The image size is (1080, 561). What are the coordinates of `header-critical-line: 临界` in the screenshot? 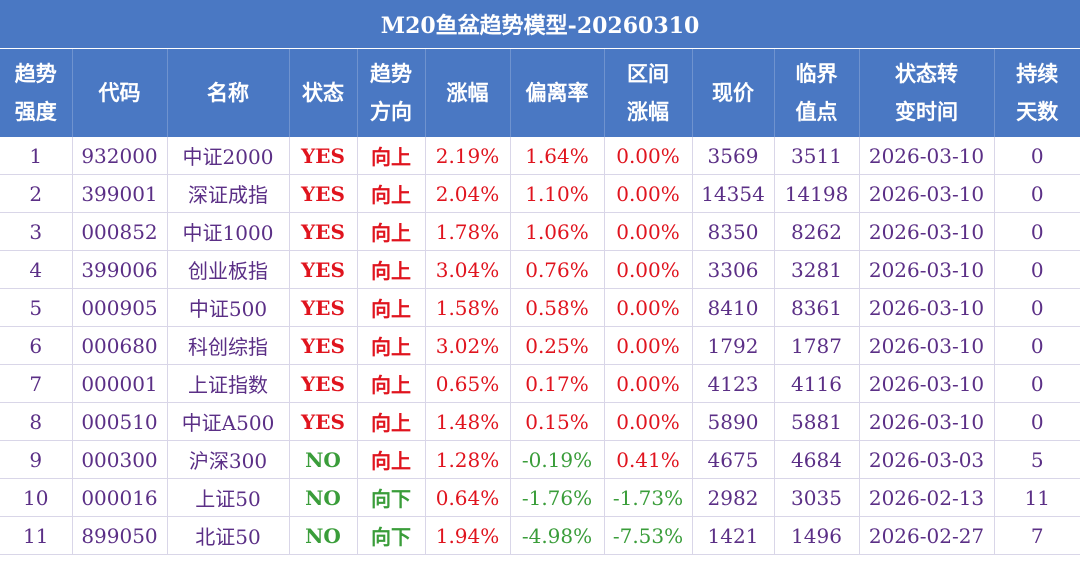 It's located at (816, 73).